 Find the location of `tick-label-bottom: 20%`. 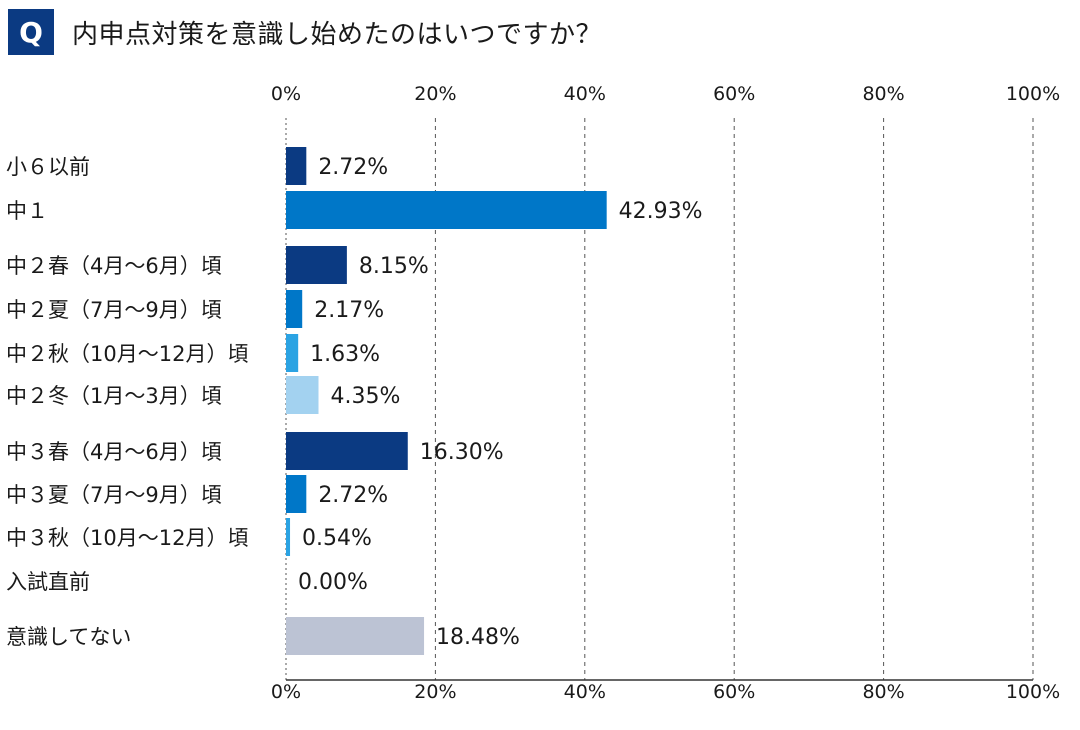

tick-label-bottom: 20% is located at coordinates (435, 692).